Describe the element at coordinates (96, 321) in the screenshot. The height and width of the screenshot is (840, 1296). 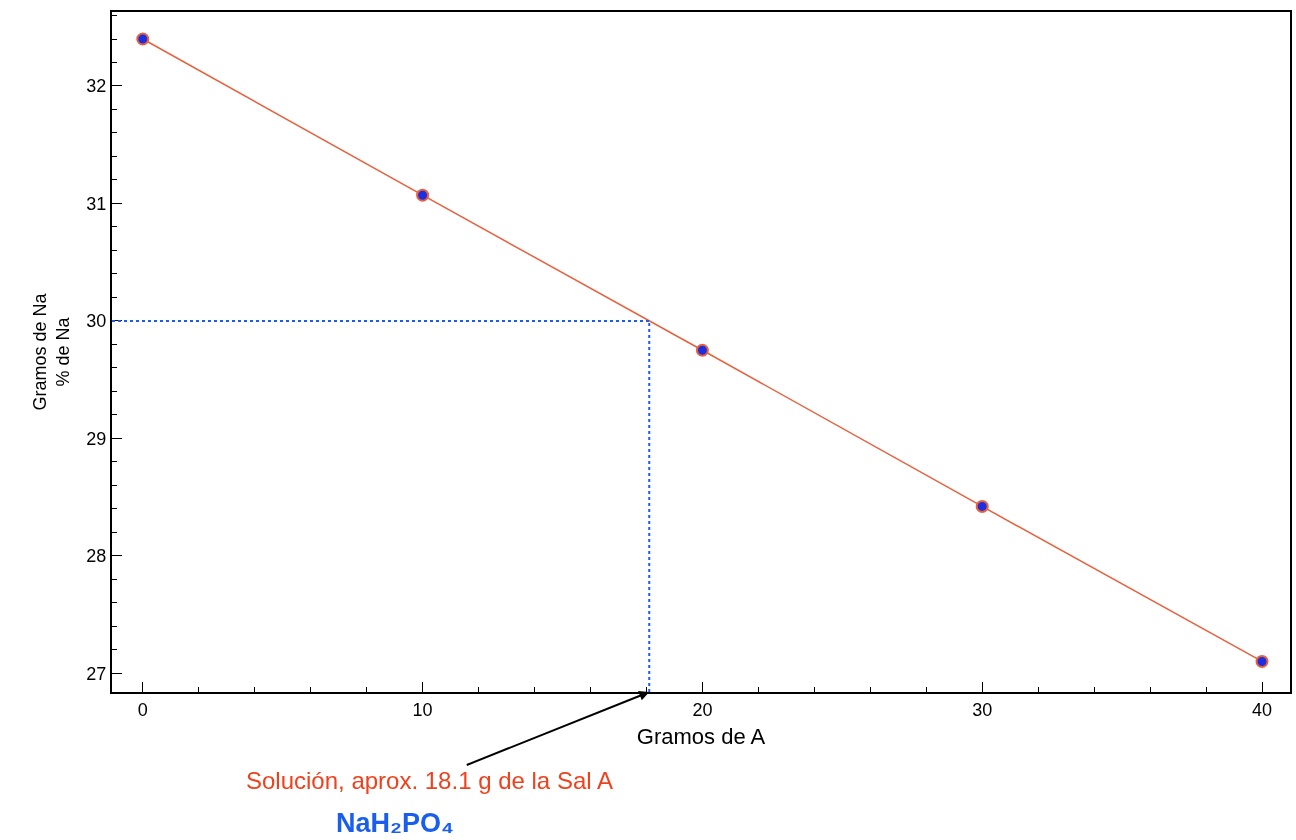
I see `y-tick-label: 30` at that location.